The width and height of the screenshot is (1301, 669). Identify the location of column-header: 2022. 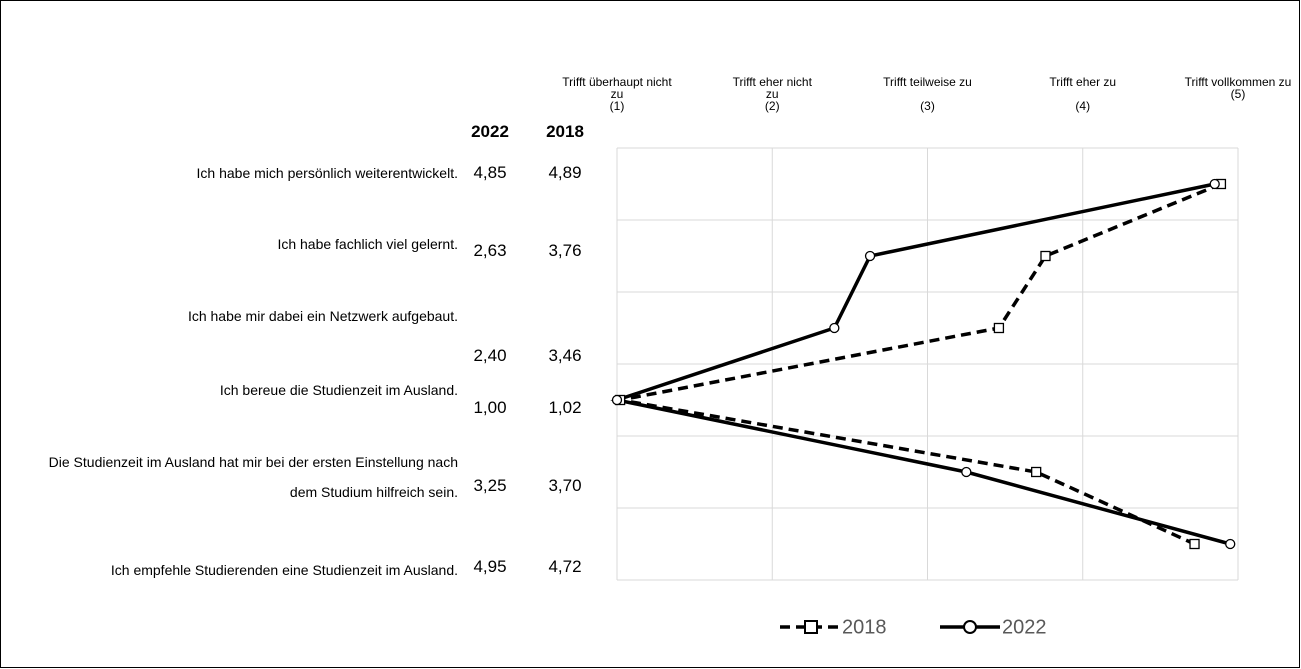
(490, 131).